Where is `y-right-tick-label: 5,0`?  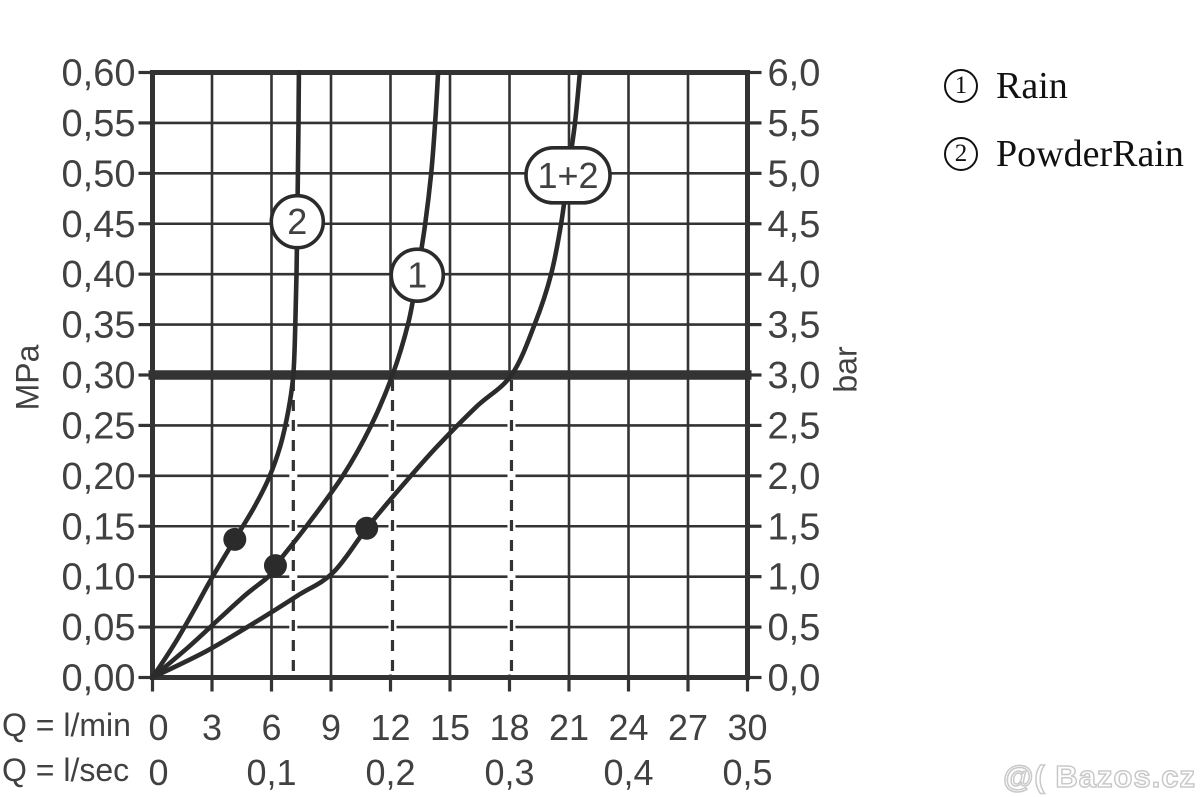
y-right-tick-label: 5,0 is located at coordinates (794, 174).